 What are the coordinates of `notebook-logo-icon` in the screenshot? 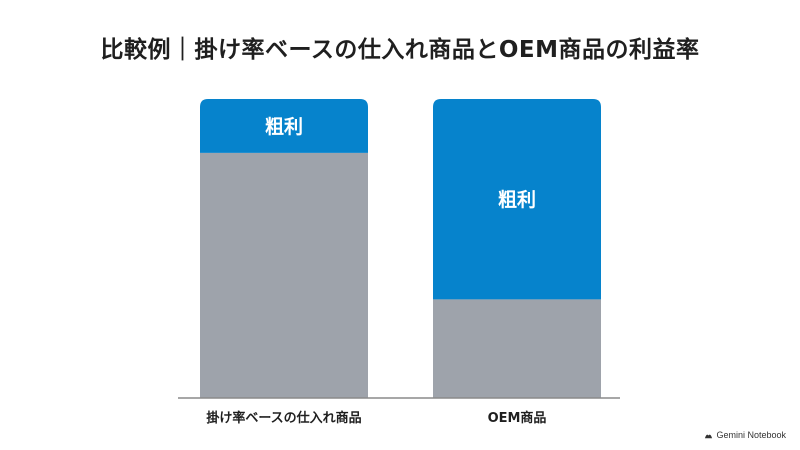 It's located at (709, 436).